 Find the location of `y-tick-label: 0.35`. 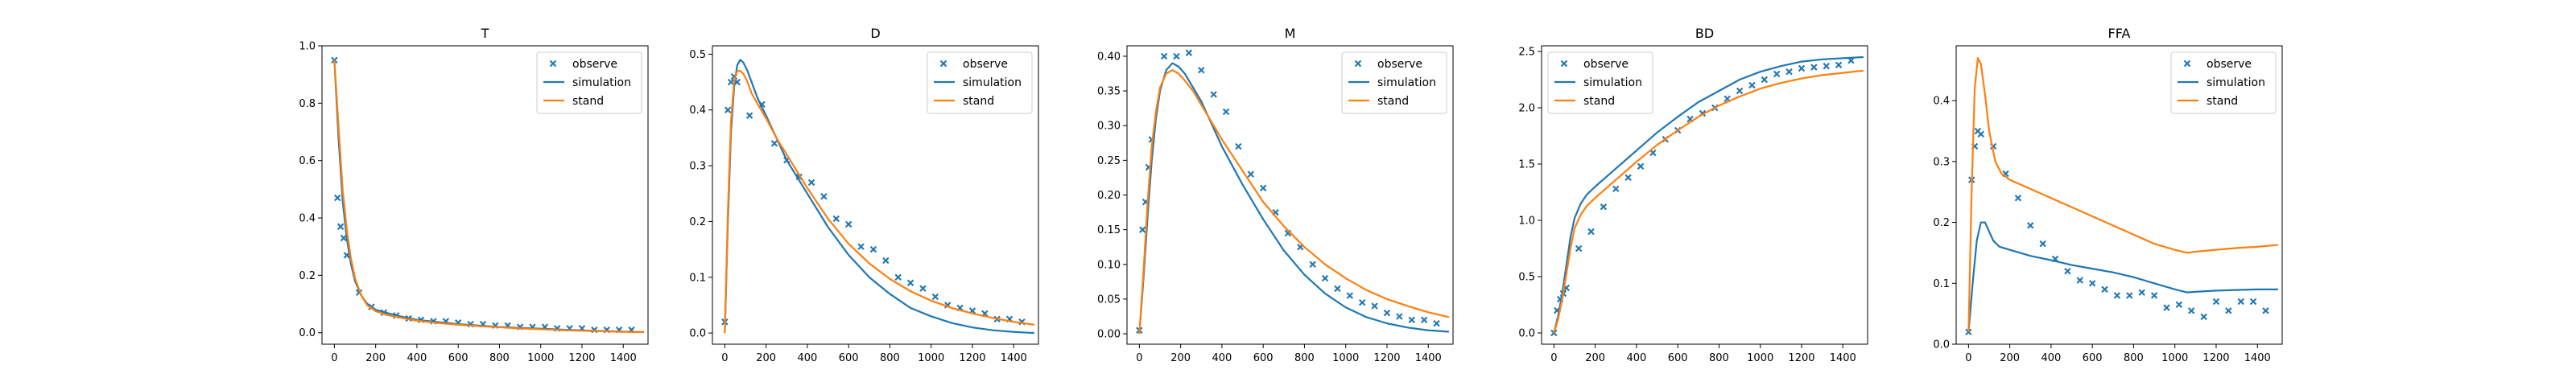

y-tick-label: 0.35 is located at coordinates (1109, 92).